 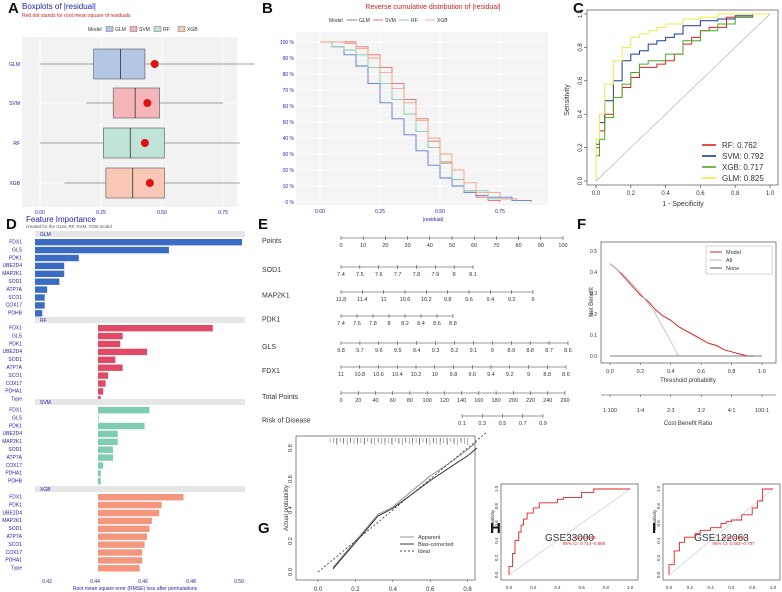 I want to click on importance-bar-glm-cox17, so click(x=40, y=305).